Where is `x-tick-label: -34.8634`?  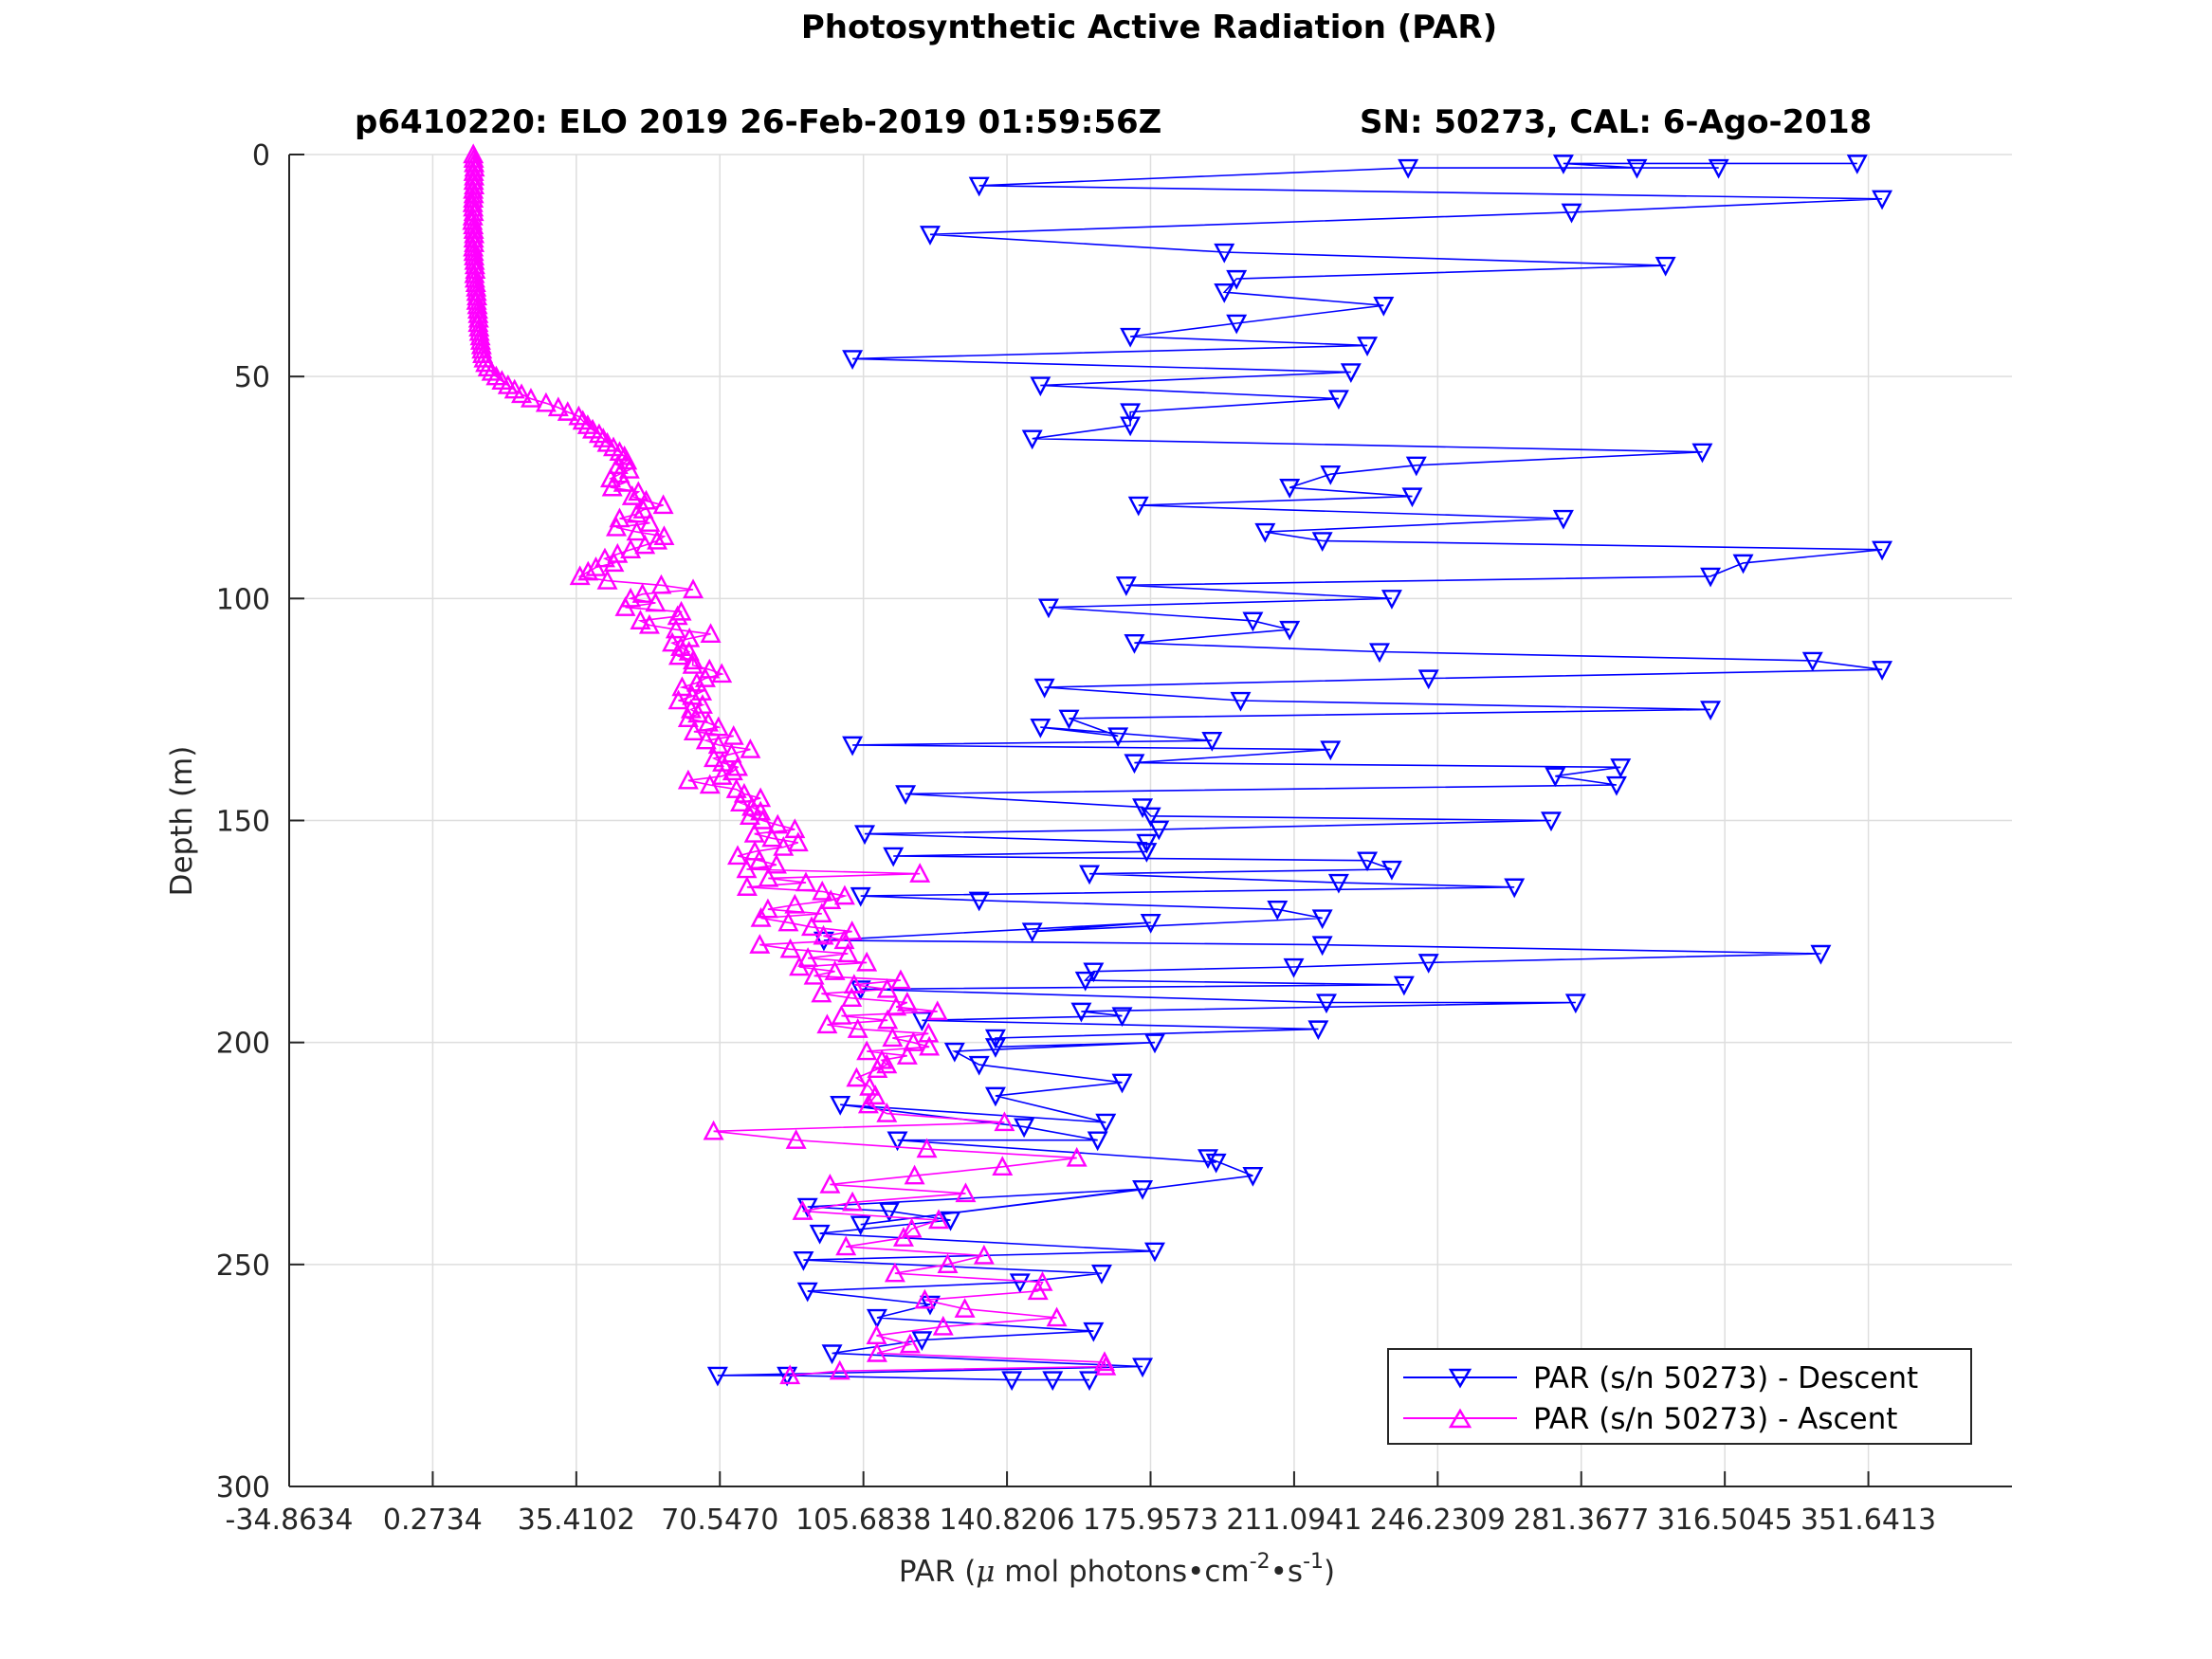
x-tick-label: -34.8634 is located at coordinates (290, 1520).